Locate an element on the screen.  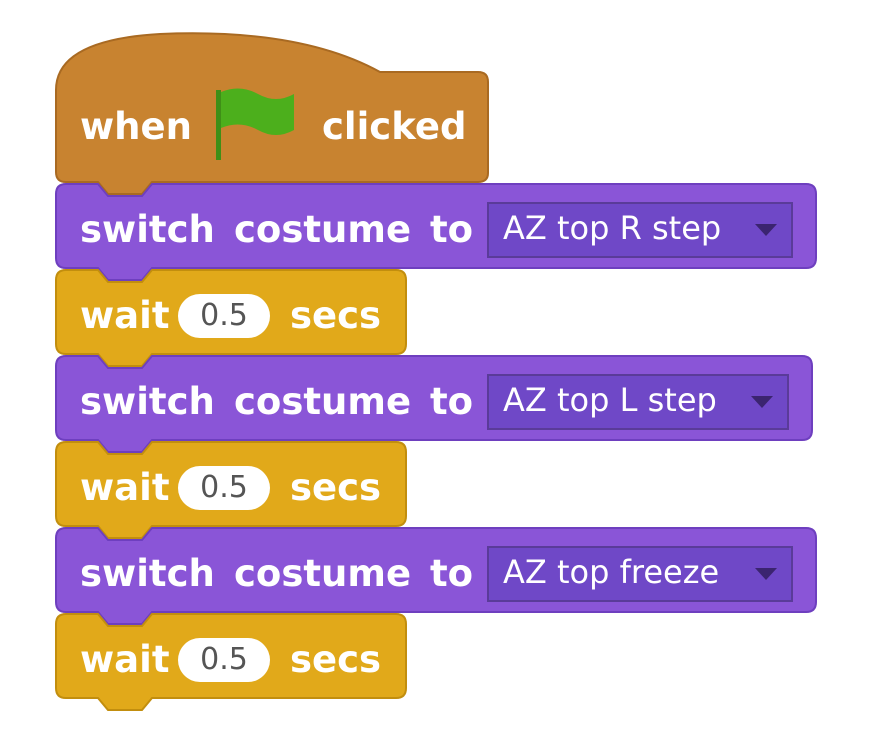
costume-dropdown: AZ top freeze is located at coordinates (640, 574).